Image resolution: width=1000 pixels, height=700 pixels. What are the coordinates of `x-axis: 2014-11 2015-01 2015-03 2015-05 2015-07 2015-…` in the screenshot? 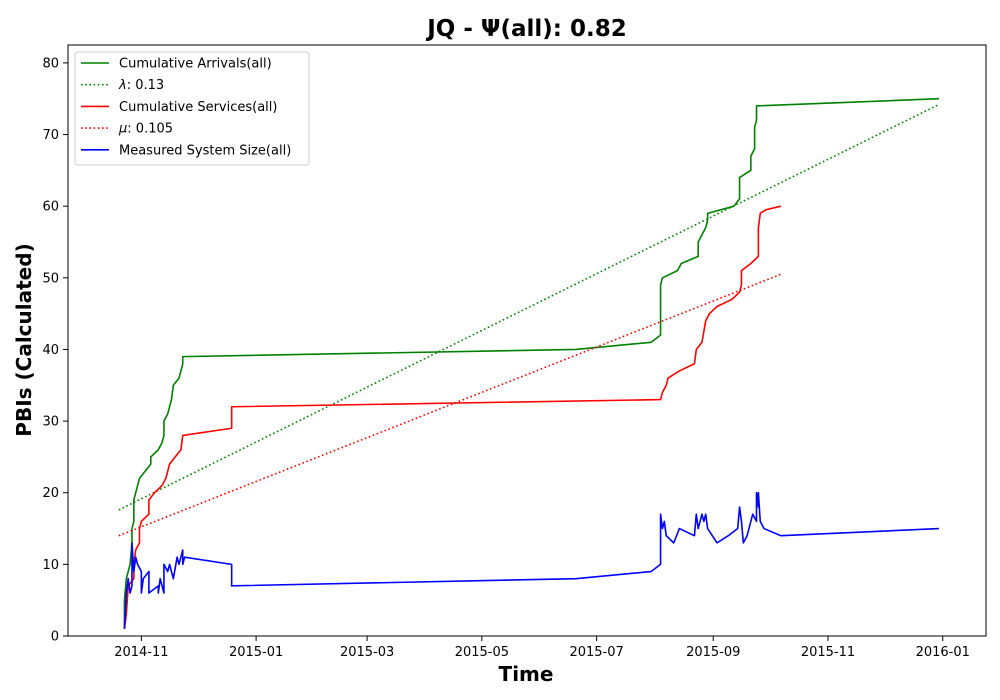 It's located at (542, 648).